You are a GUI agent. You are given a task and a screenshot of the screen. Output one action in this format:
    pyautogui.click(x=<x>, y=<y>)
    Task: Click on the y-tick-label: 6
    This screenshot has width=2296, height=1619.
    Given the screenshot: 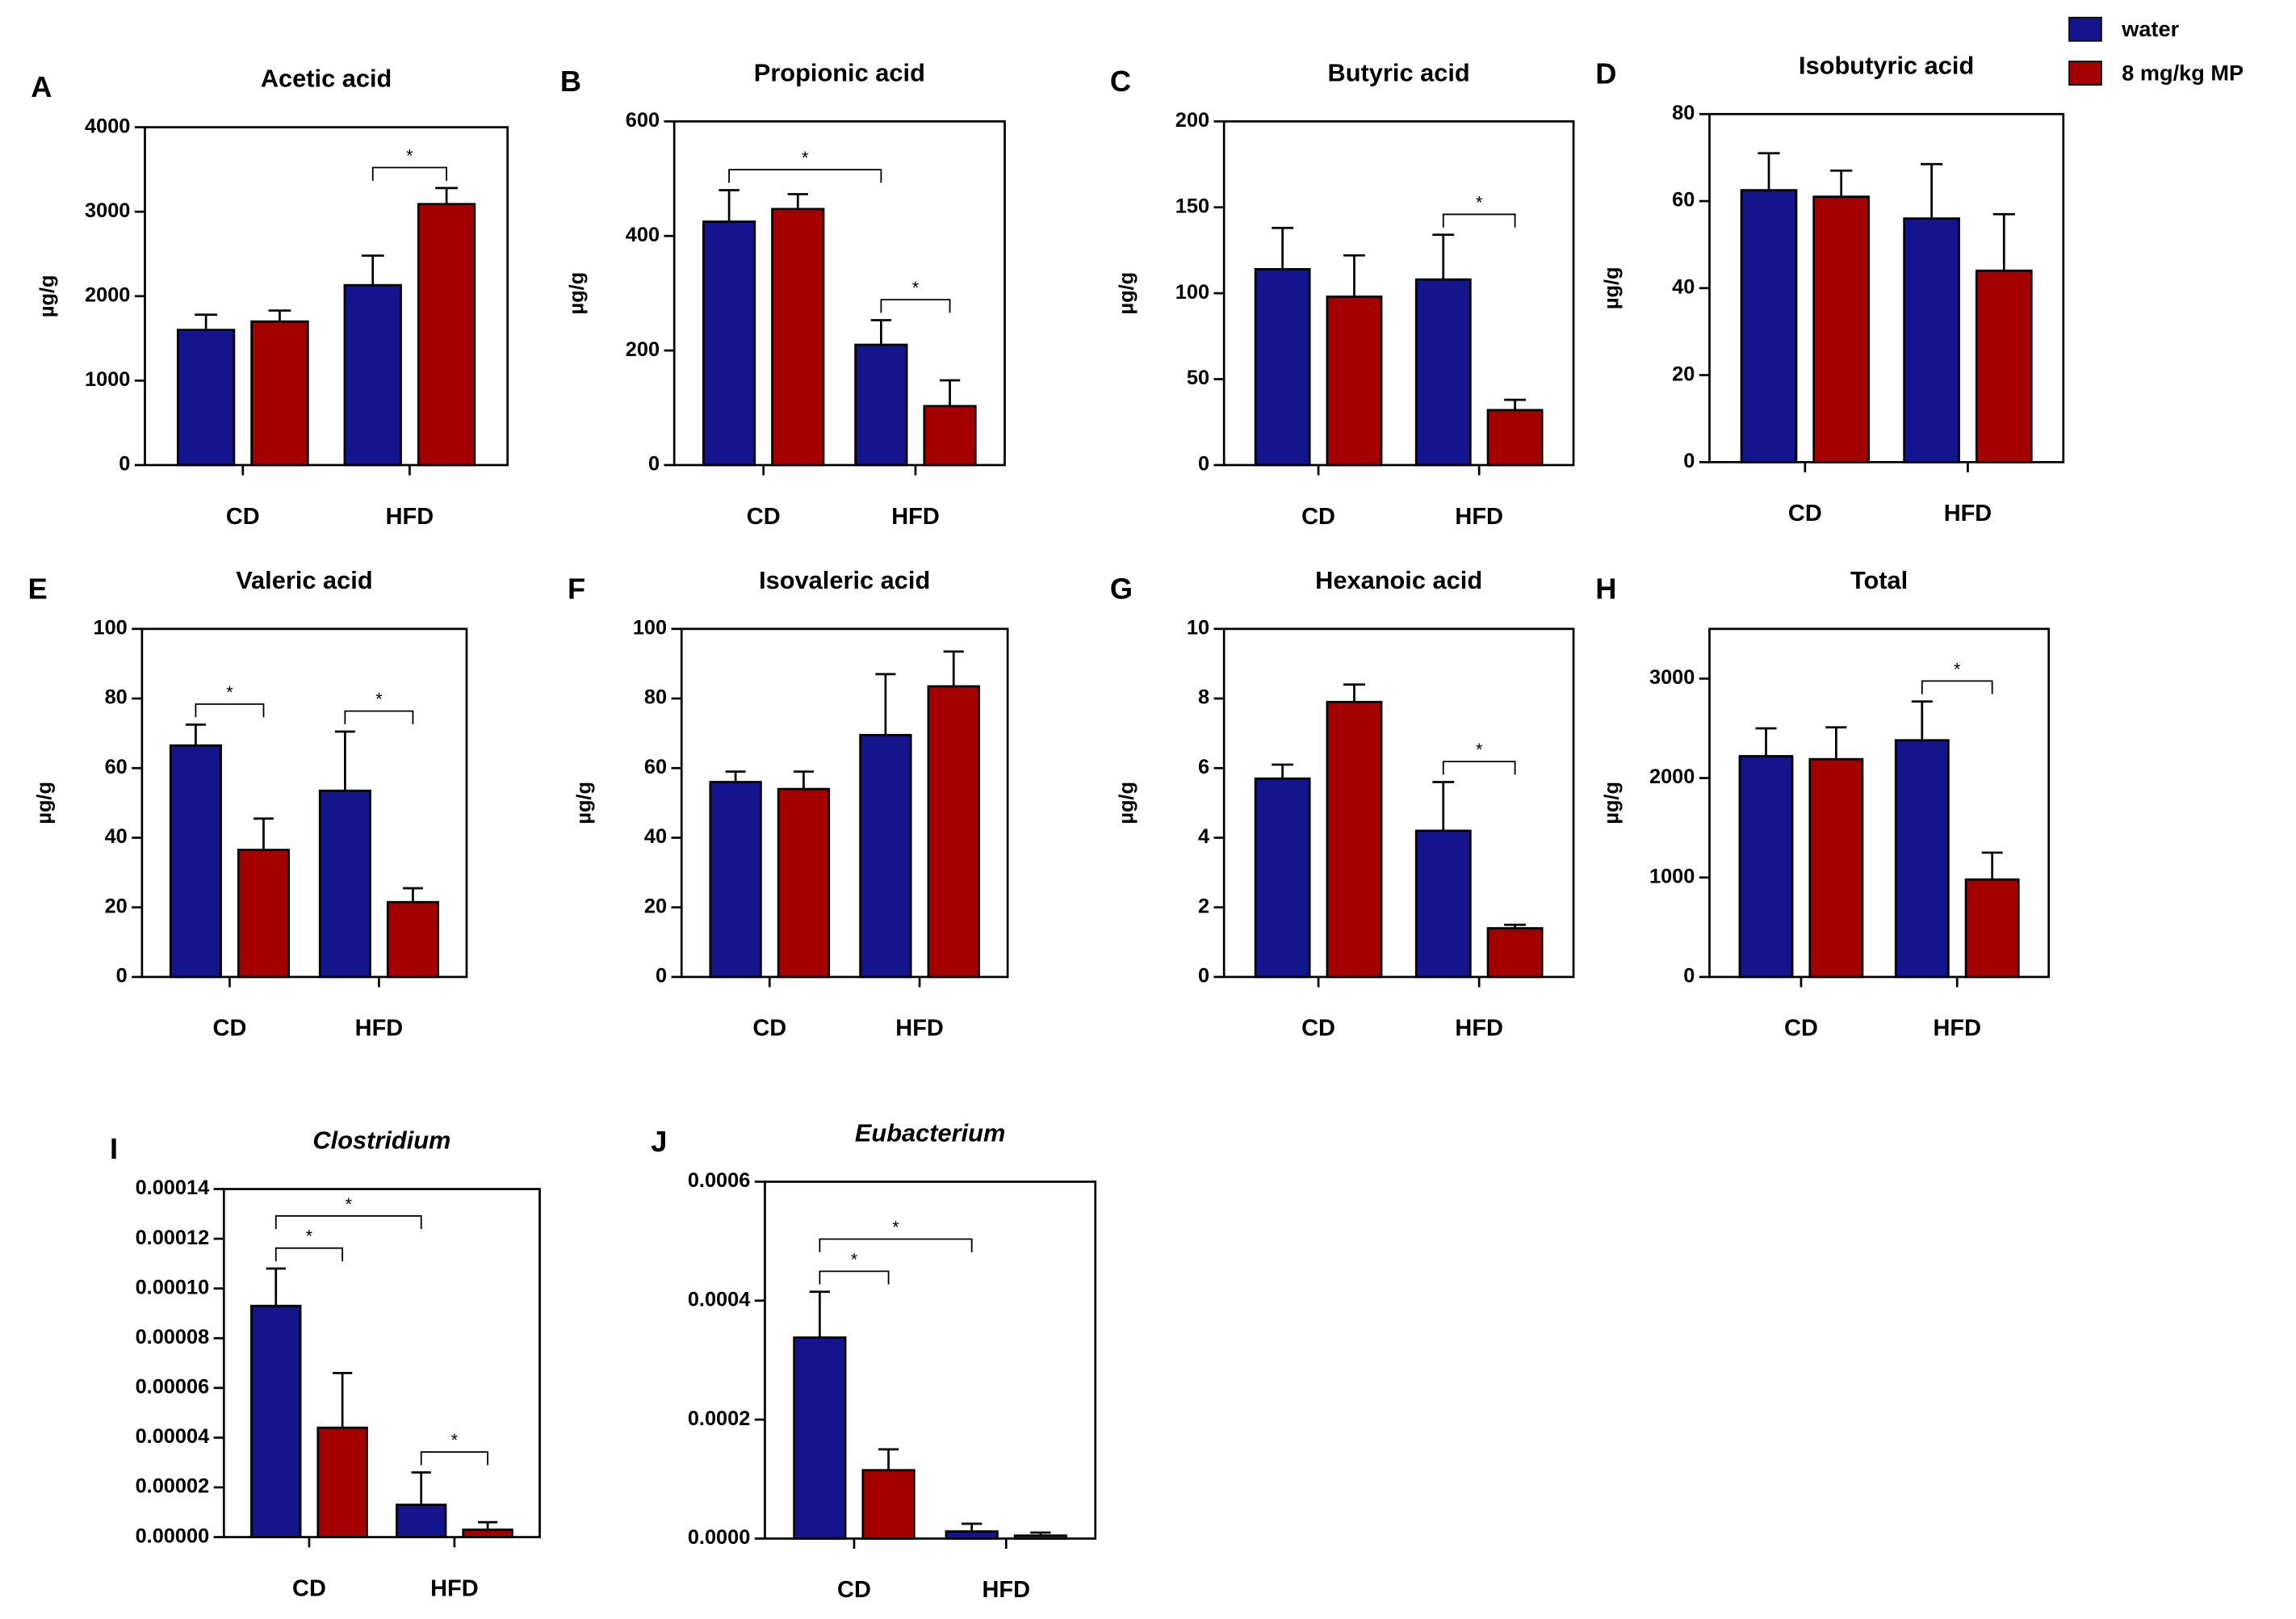 What is the action you would take?
    pyautogui.click(x=1203, y=767)
    